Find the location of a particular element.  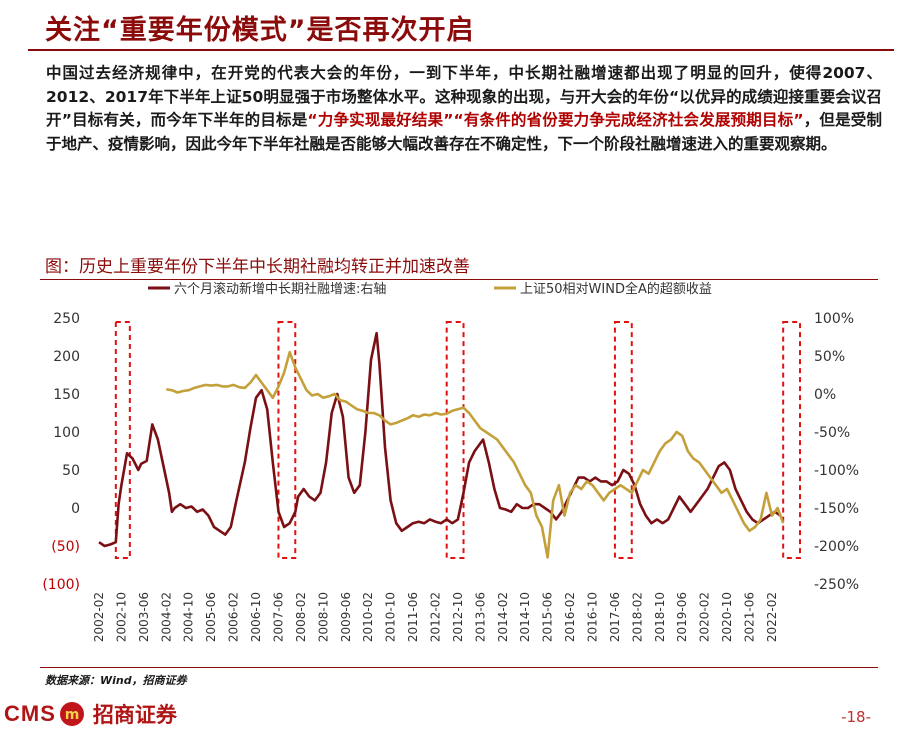

y-left-tick-label: 200 is located at coordinates (66, 357).